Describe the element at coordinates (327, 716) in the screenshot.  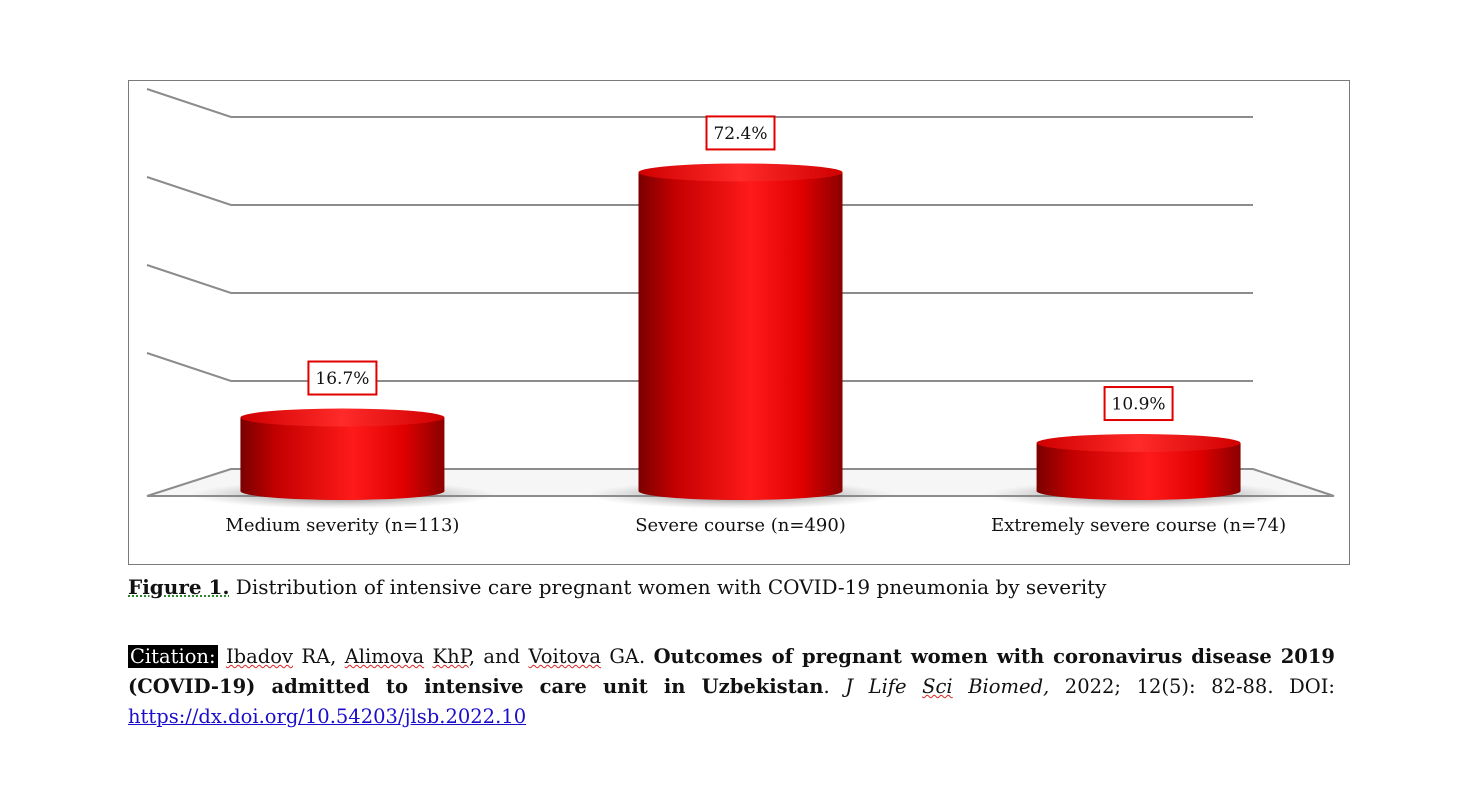
I see `doi-link: https://dx.doi.org/10.54203/jlsb.2022.10` at that location.